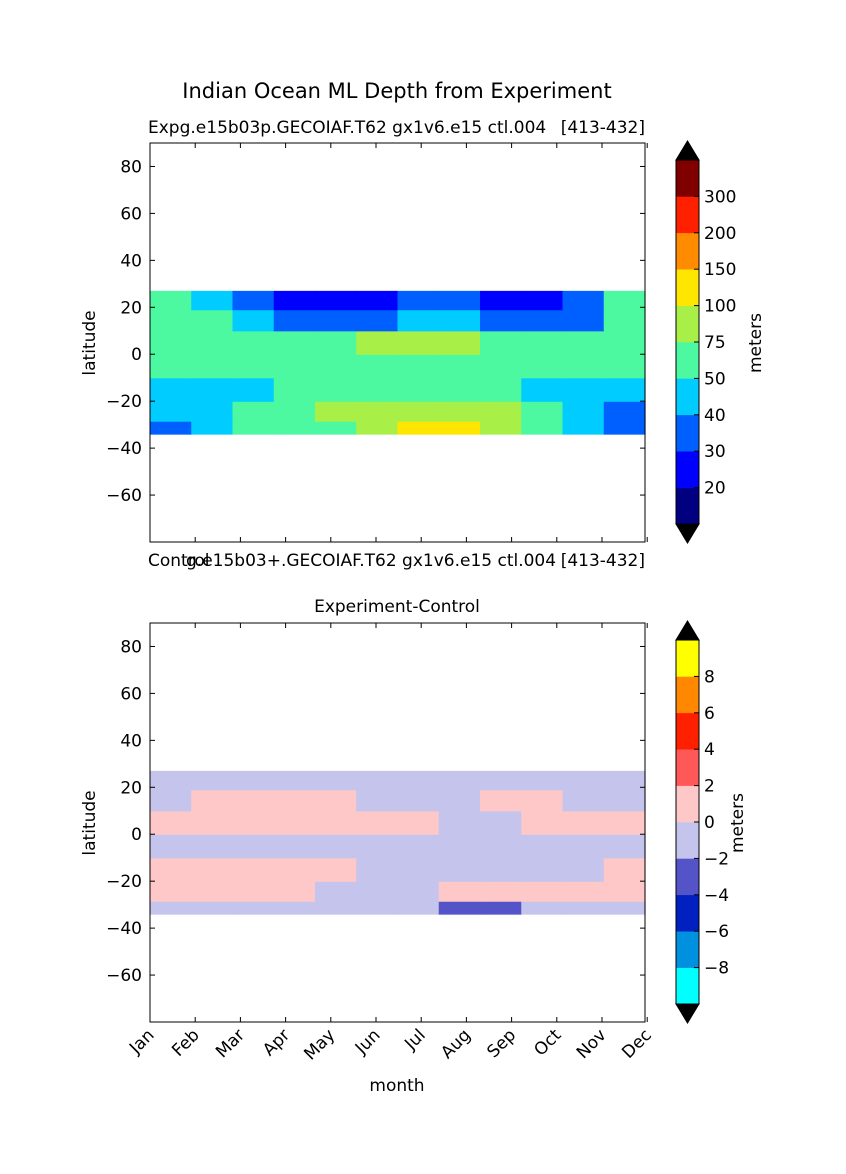 The width and height of the screenshot is (846, 1174). I want to click on x-tick-label: Dec, so click(636, 1043).